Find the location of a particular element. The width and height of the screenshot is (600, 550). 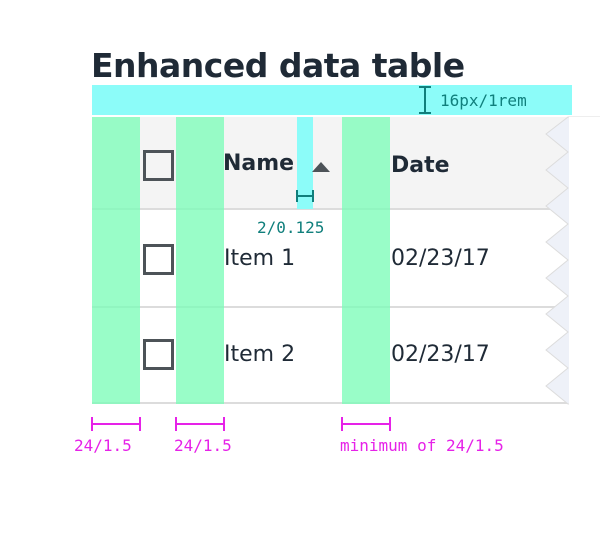

row-1-name: Item 1 is located at coordinates (260, 258).